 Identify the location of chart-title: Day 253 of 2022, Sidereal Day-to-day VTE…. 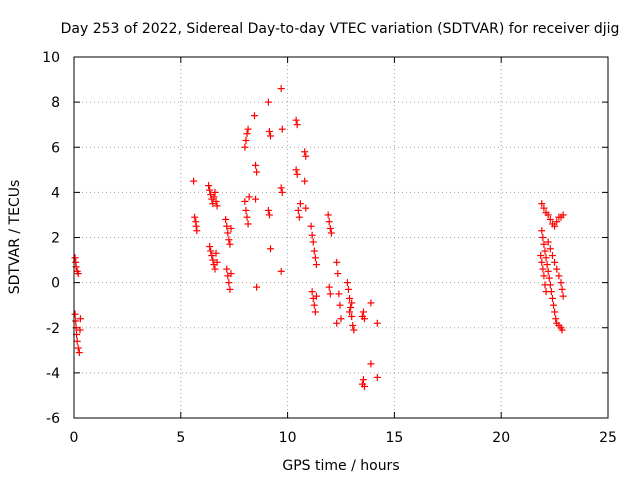
(340, 29).